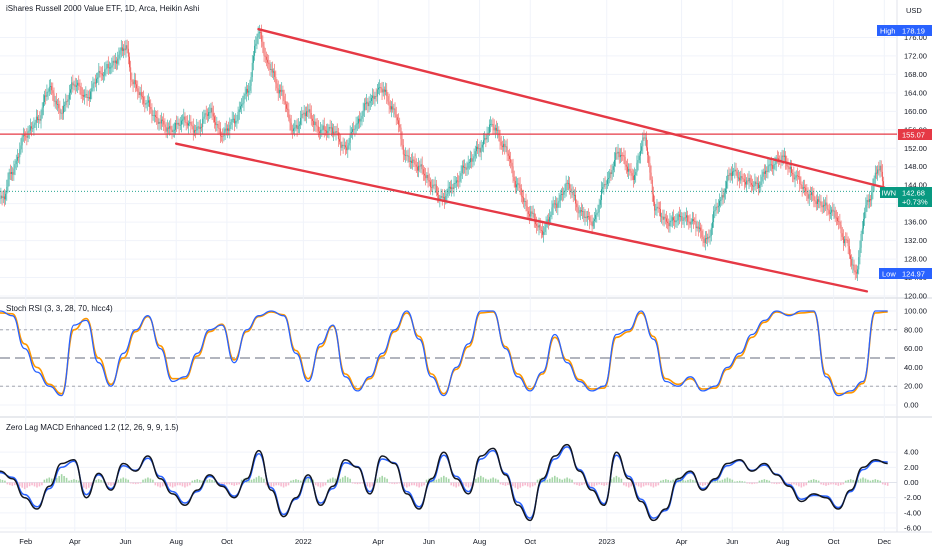  I want to click on last-price-value: 142.68, so click(913, 193).